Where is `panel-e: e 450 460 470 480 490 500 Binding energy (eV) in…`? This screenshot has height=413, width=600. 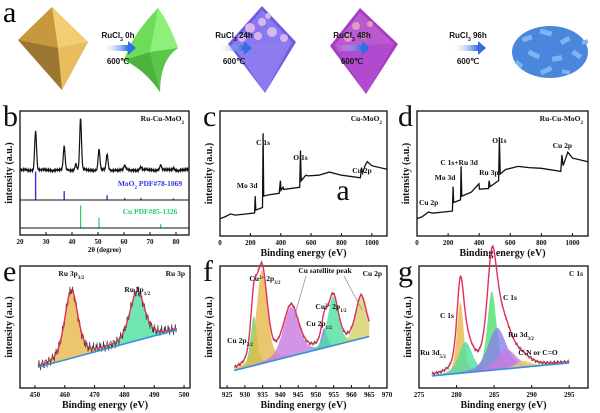 panel-e: e 450 460 470 480 490 500 Binding energy (eV) in… is located at coordinates (97, 333).